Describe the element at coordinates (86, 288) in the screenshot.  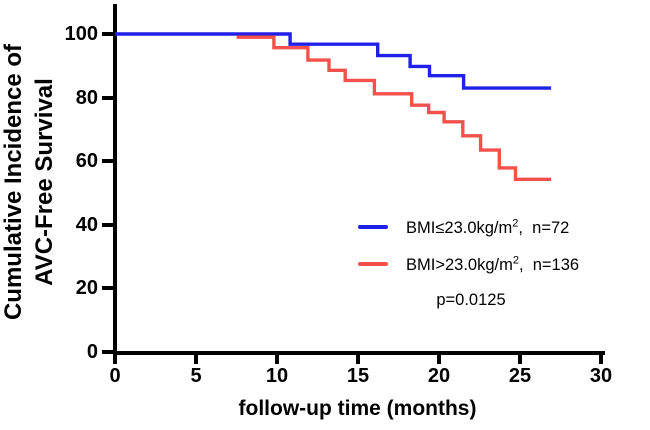
I see `y-tick-label-20: 20` at that location.